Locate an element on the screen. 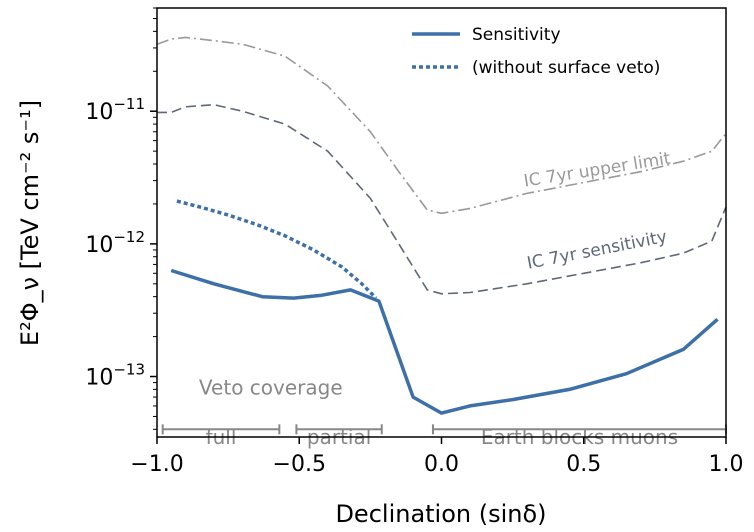  legend-label-without-veto: (without surface veto) is located at coordinates (566, 68).